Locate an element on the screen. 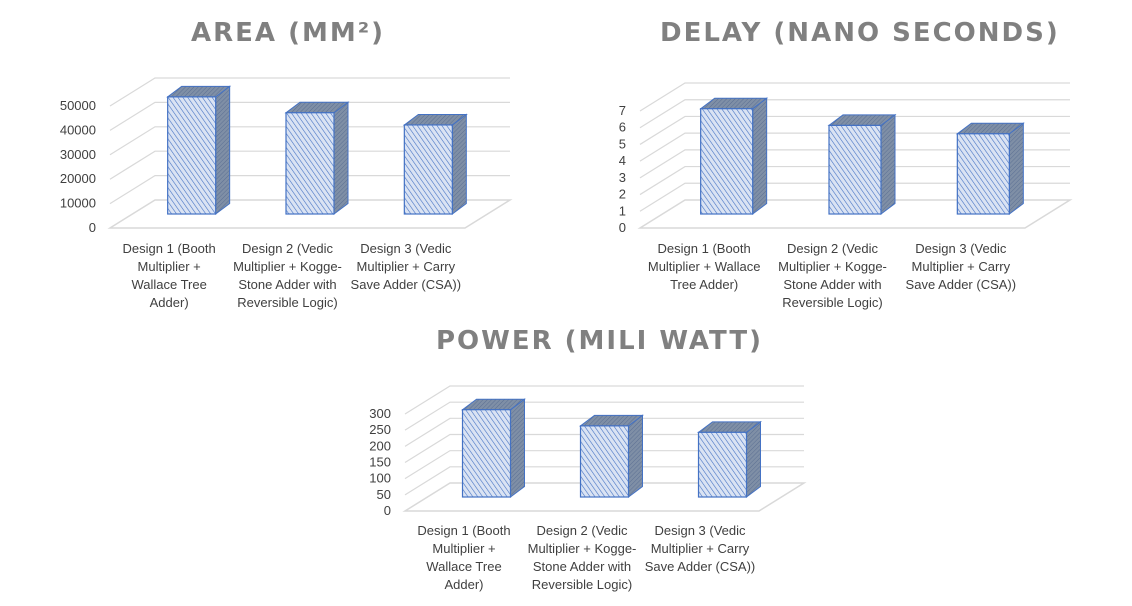 This screenshot has width=1132, height=606. y-tick-label: 20000 is located at coordinates (78, 178).